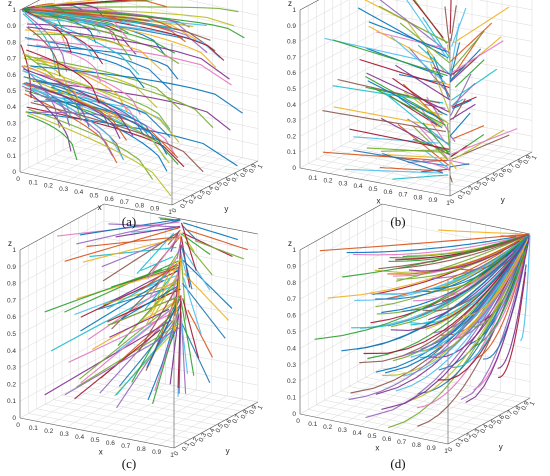 This screenshot has width=550, height=476. I want to click on x-tick-label: 0.3, so click(64, 434).